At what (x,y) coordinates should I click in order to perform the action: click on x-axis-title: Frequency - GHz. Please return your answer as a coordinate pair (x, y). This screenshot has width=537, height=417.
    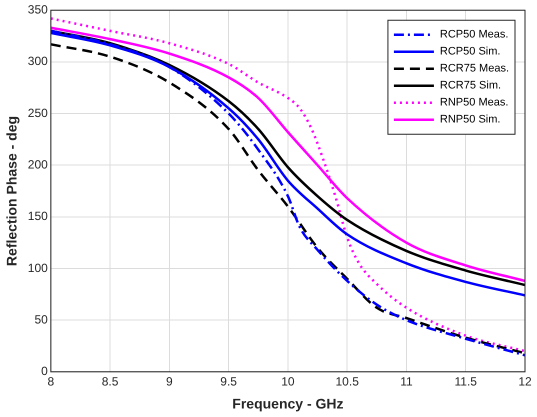
    Looking at the image, I should click on (288, 403).